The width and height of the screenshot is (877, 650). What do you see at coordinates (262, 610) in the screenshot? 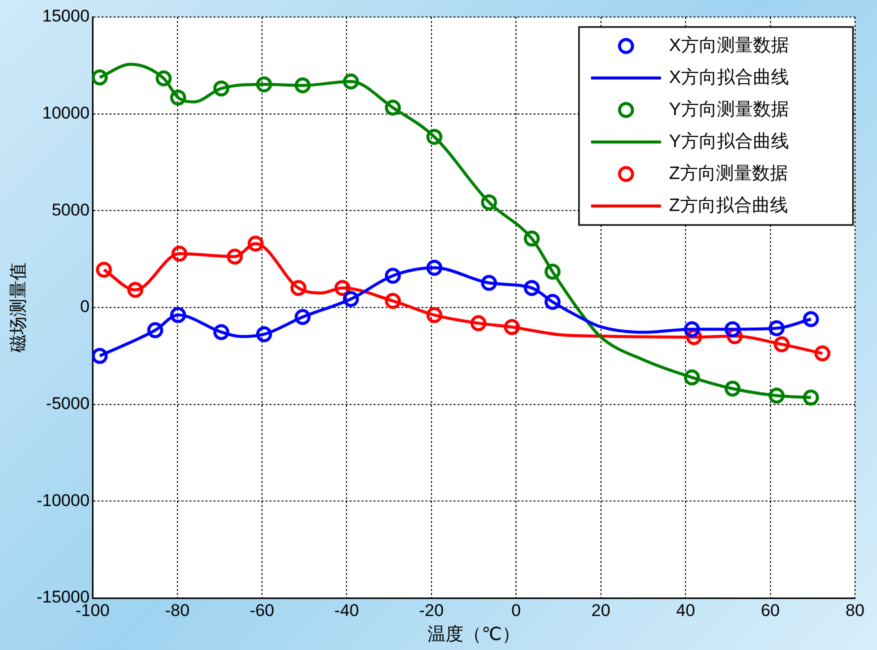
I see `x-tick-label: -60` at bounding box center [262, 610].